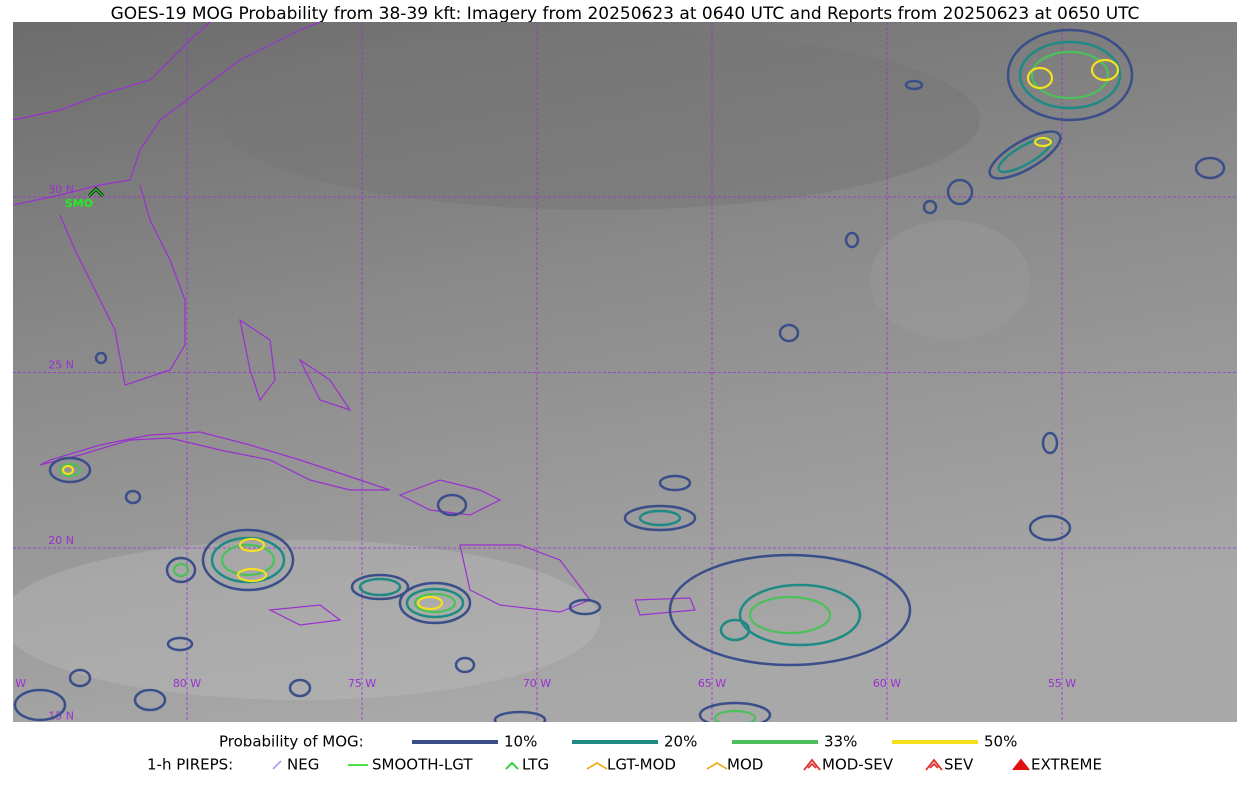 The image size is (1250, 786). Describe the element at coordinates (303, 765) in the screenshot. I see `legend-label: NEG` at that location.